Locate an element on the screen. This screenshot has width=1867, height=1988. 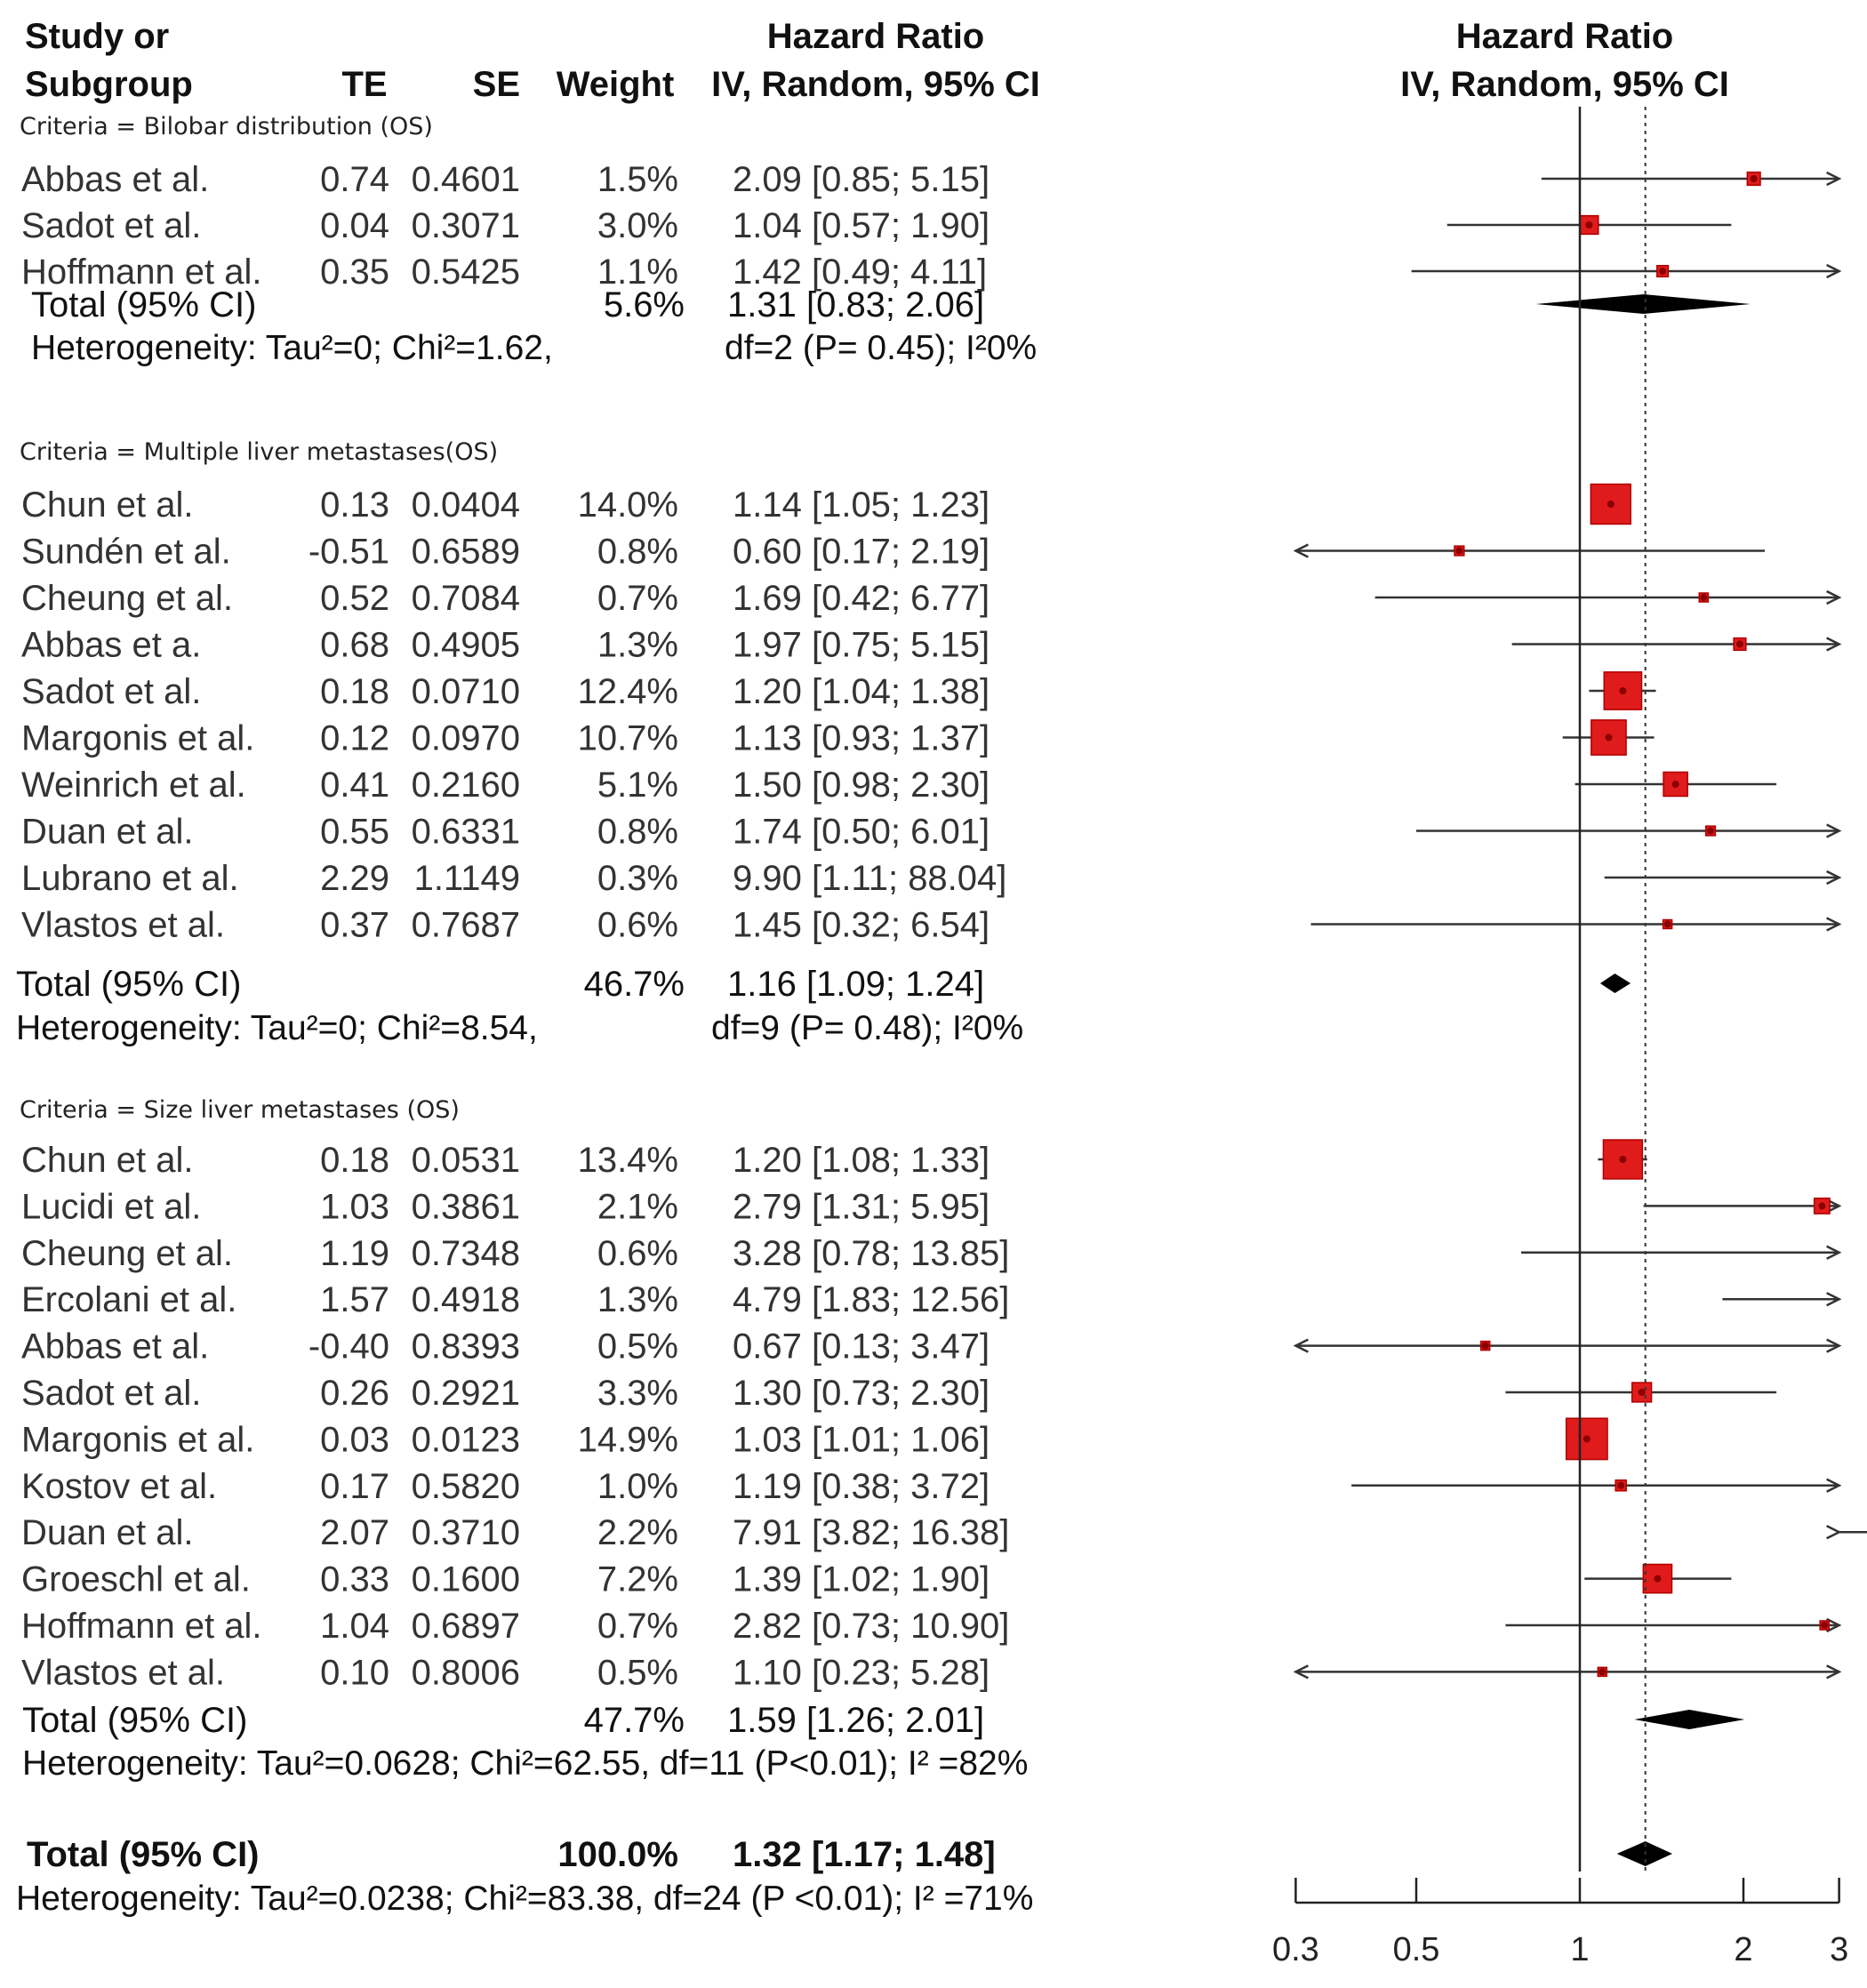
study-weight: 3.3% is located at coordinates (637, 1393).